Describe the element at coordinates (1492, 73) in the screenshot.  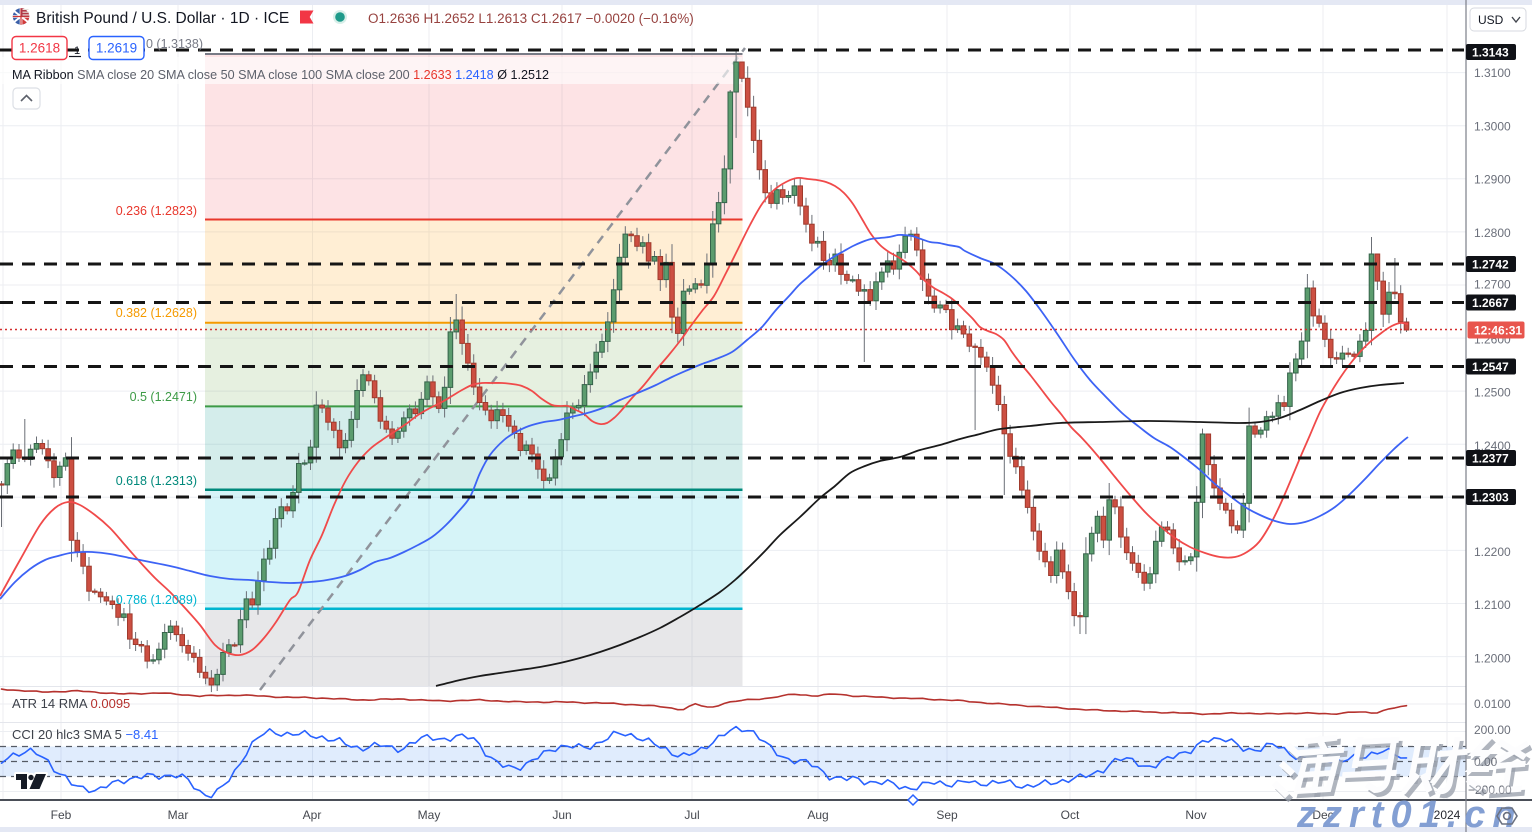
I see `svg-text: 1.3100` at that location.